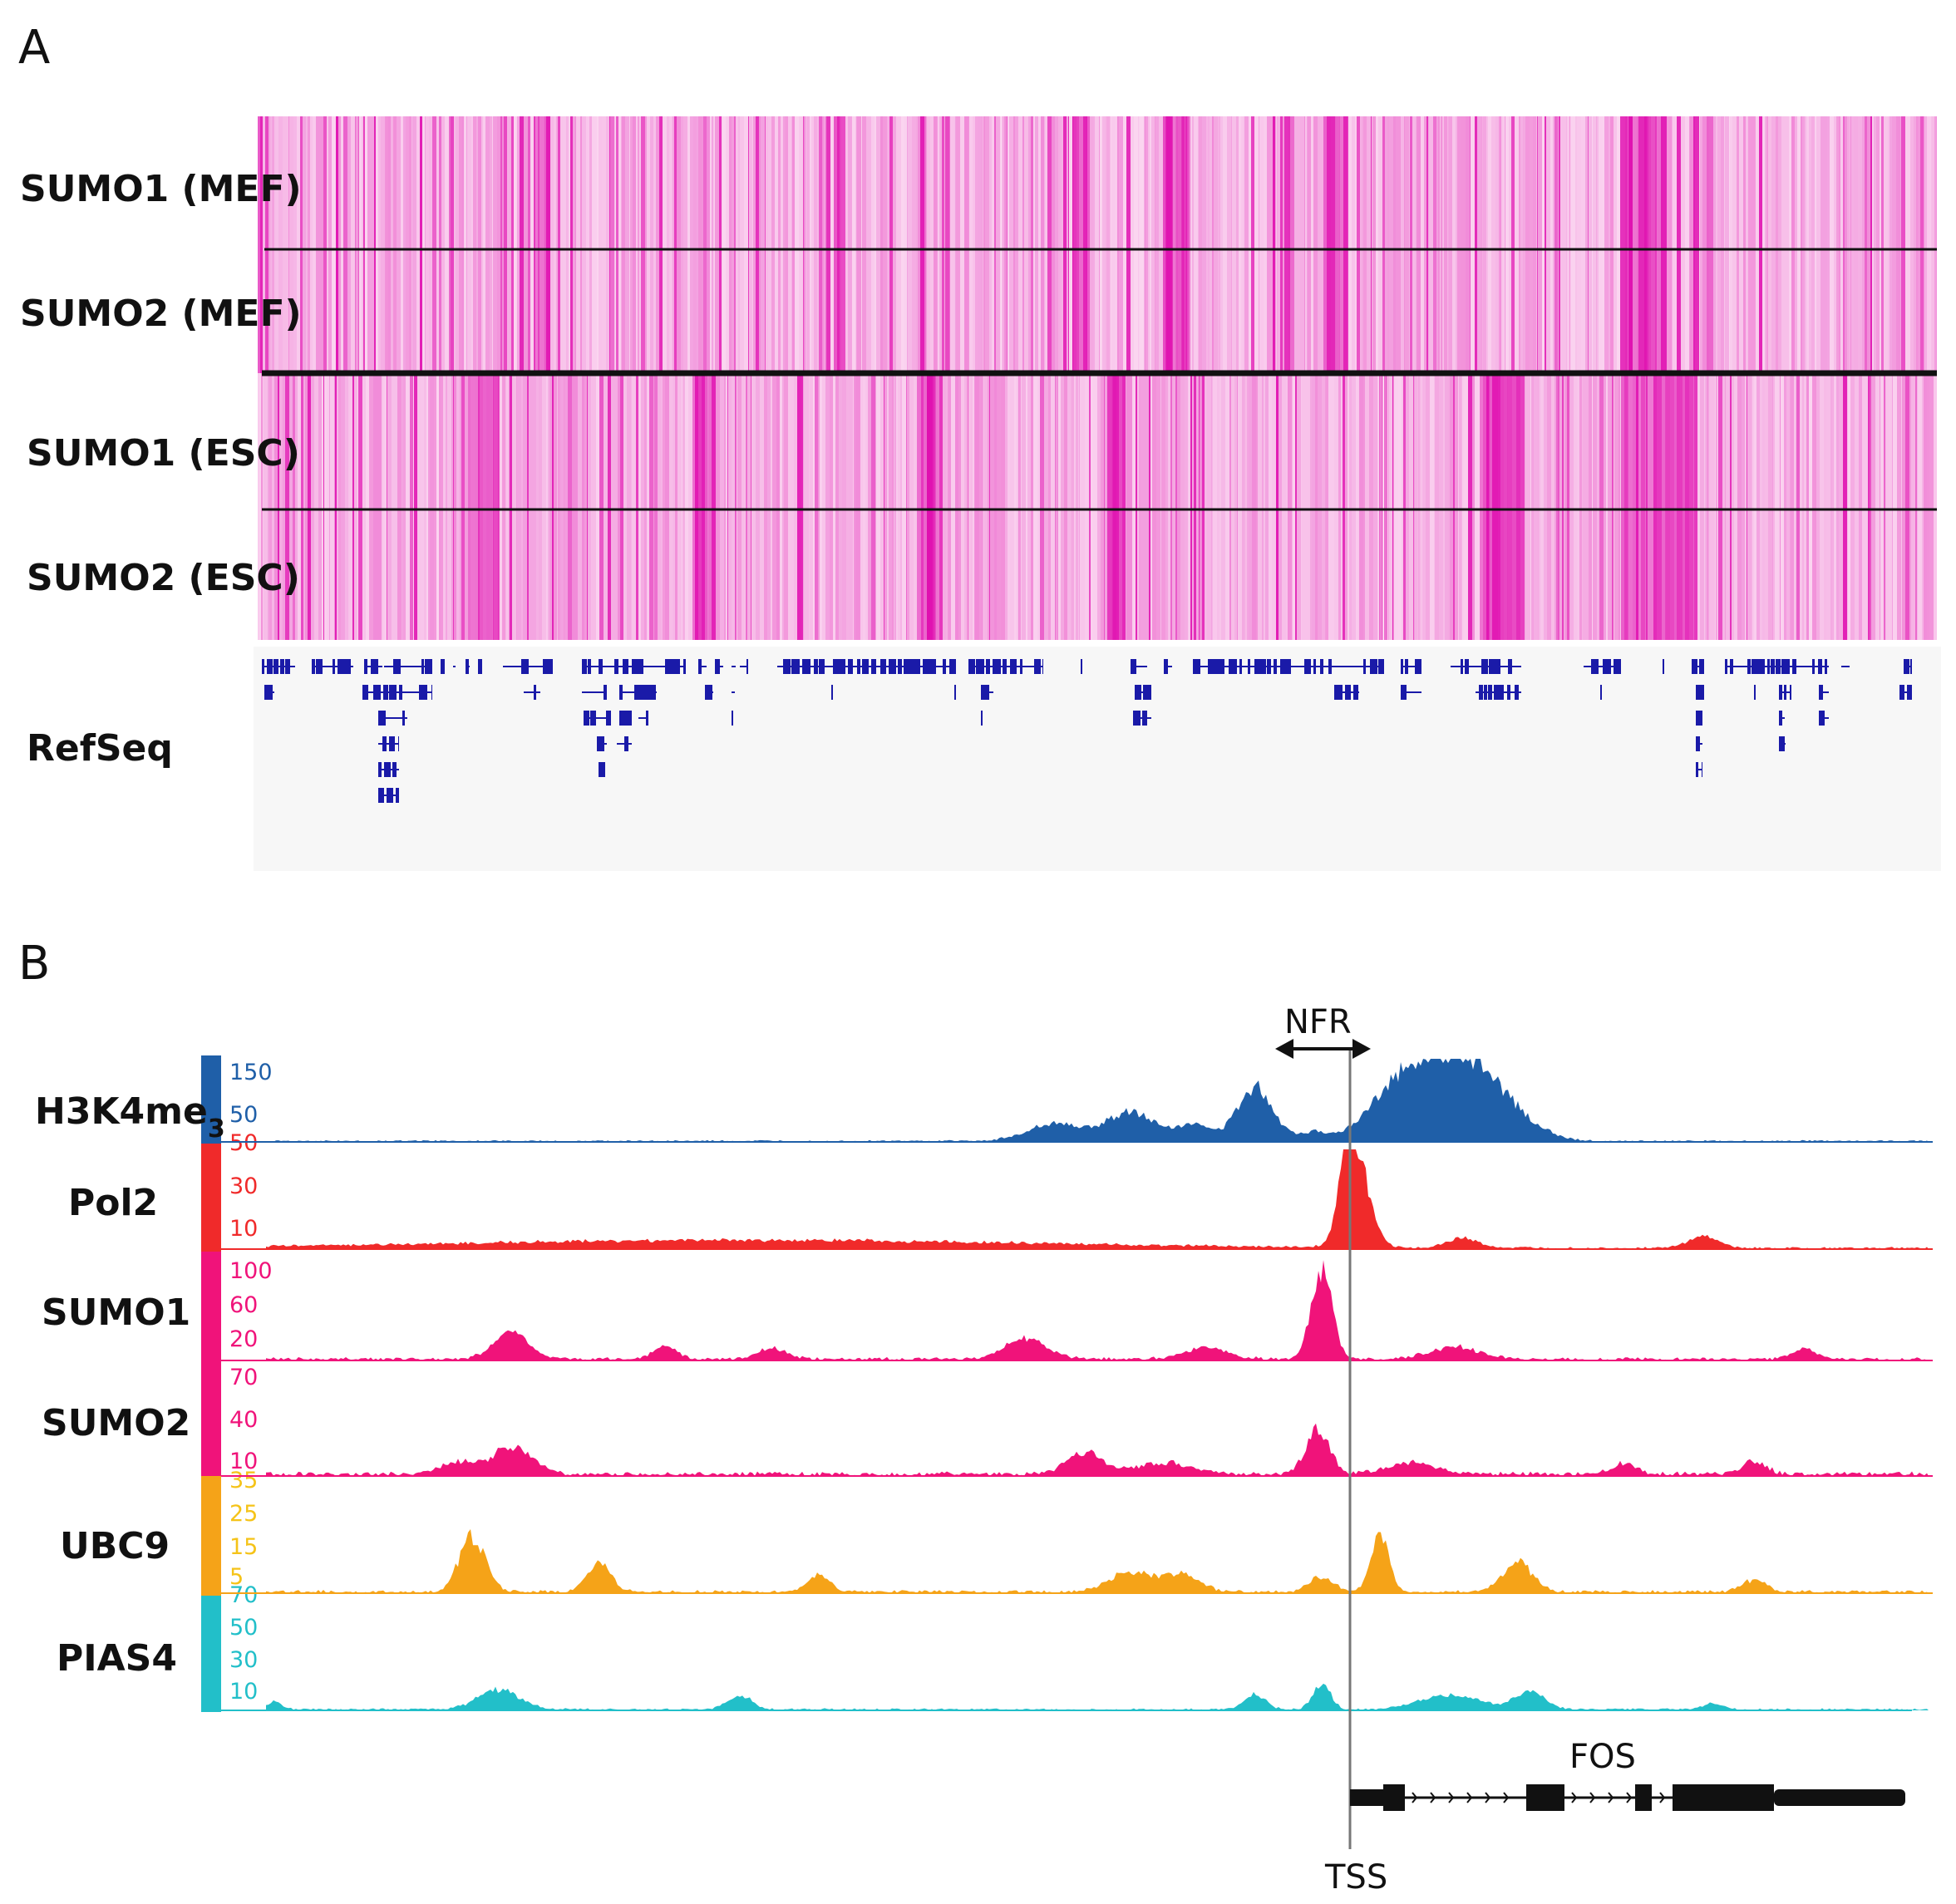 This screenshot has width=1956, height=1904. What do you see at coordinates (163, 453) in the screenshot?
I see `track-label-sumo1-esc: SUMO1 (ESC)` at bounding box center [163, 453].